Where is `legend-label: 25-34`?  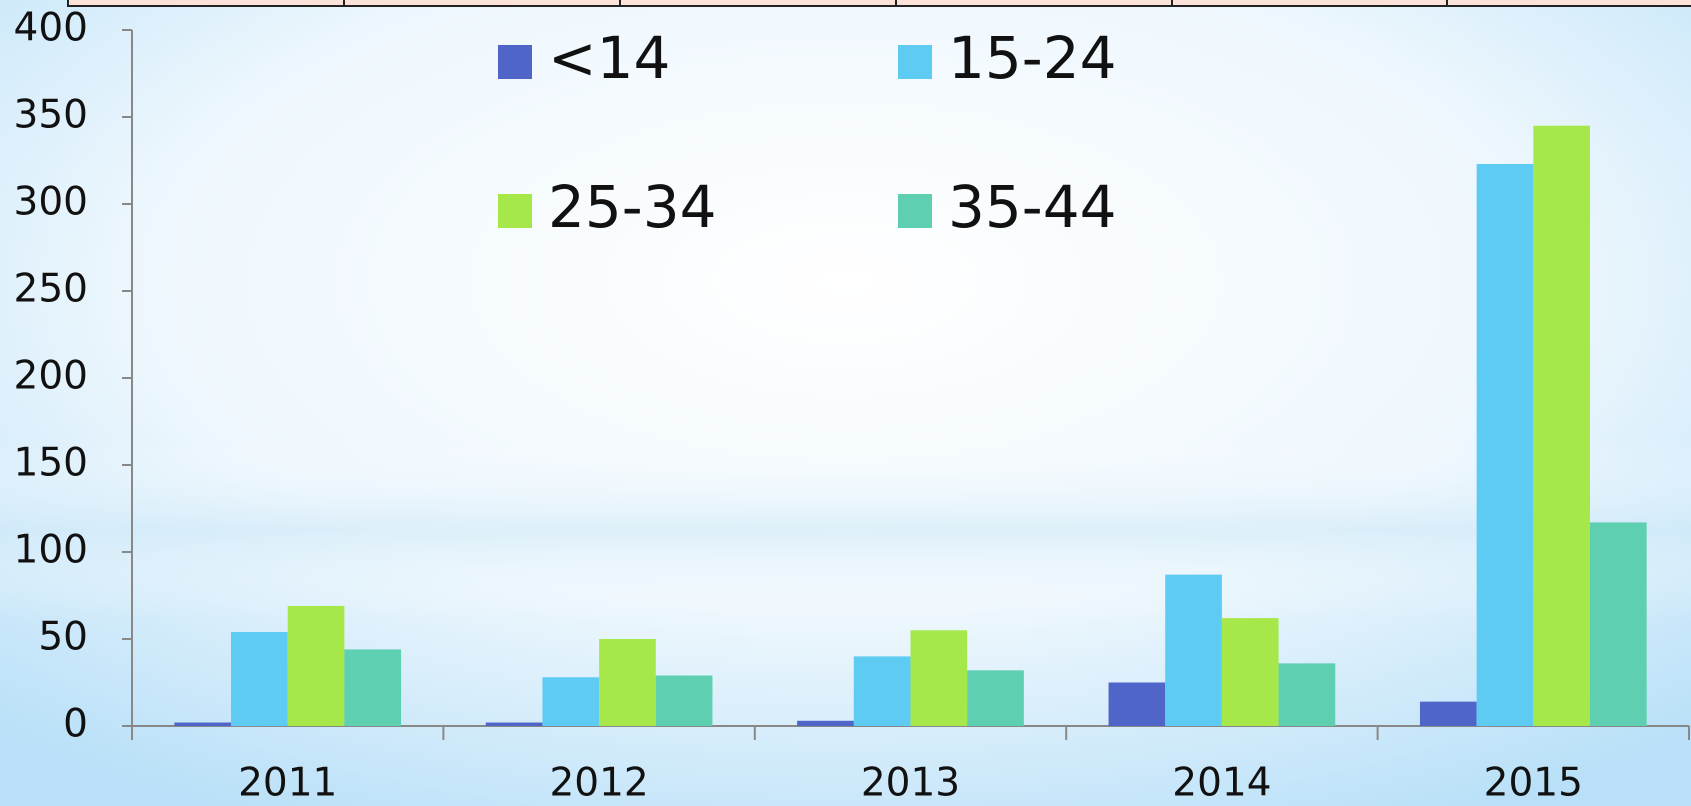
legend-label: 25-34 is located at coordinates (632, 207).